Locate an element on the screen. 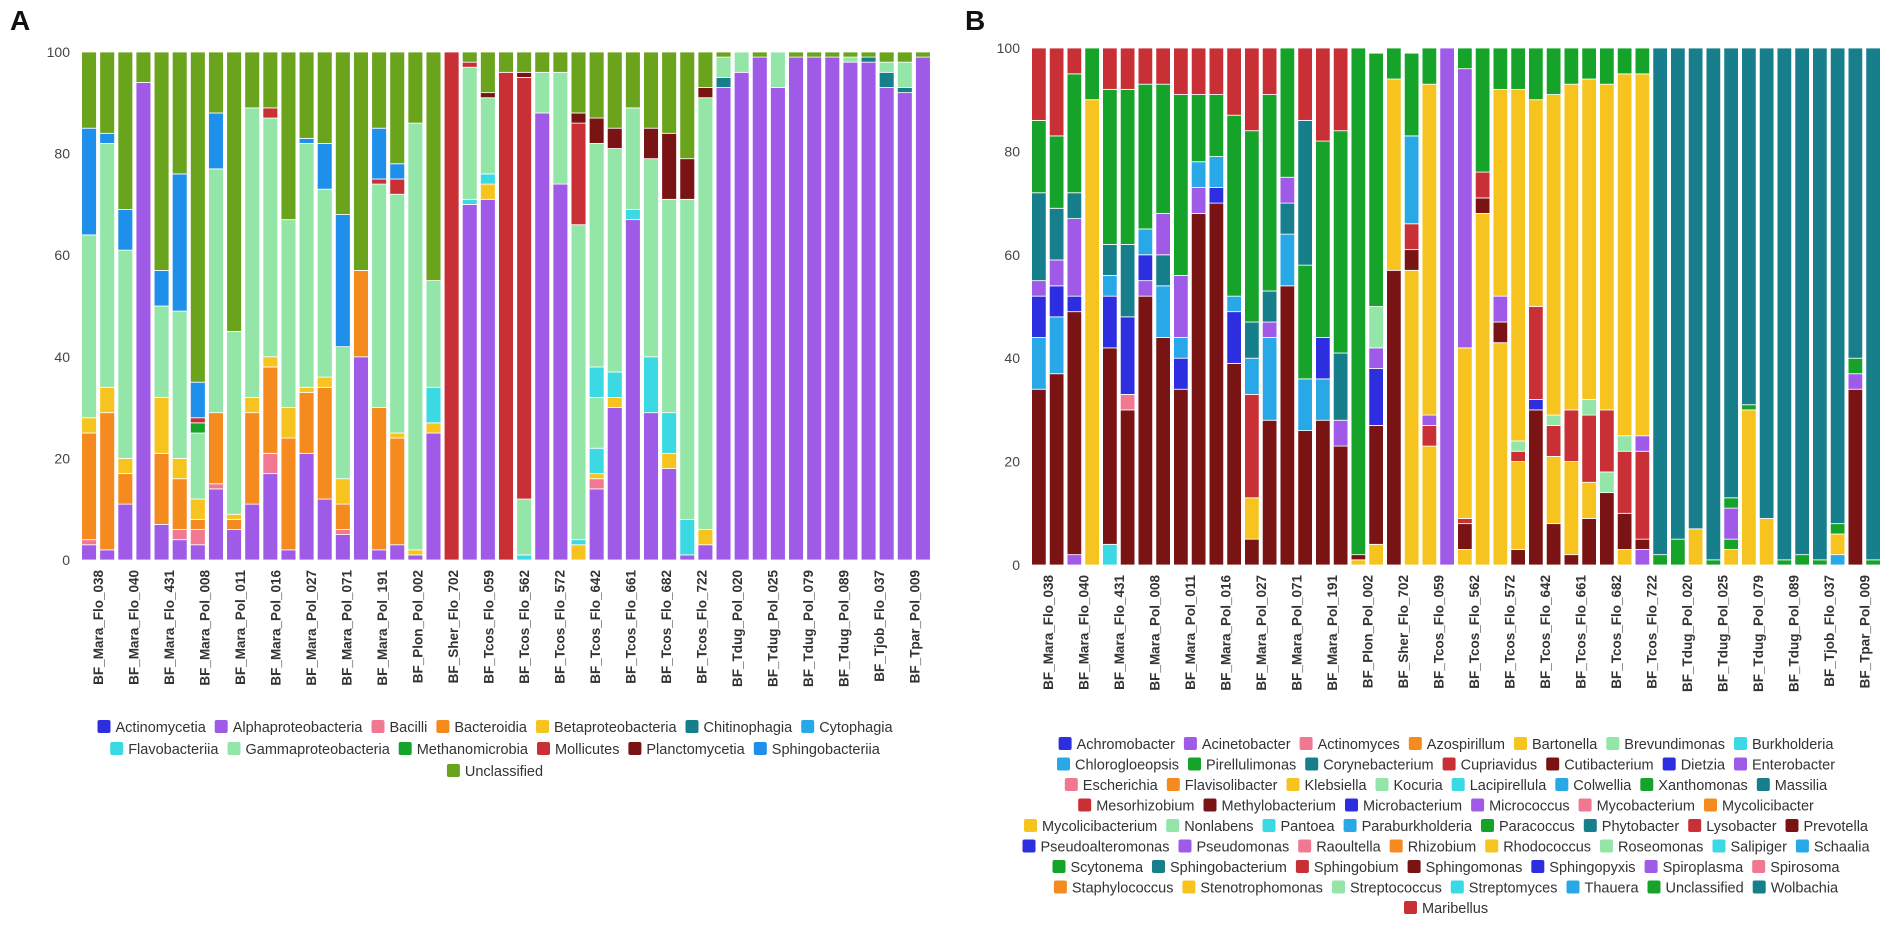 The image size is (1902, 936). legend-label: Cutibacterium is located at coordinates (1608, 766).